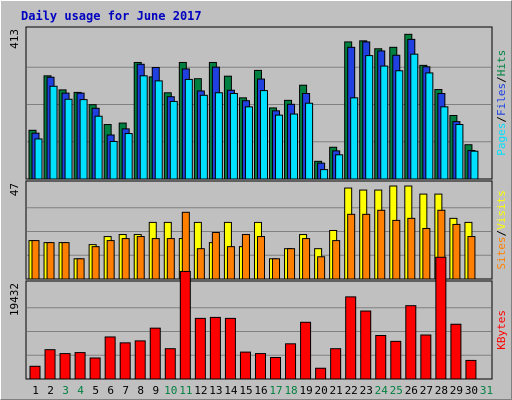 The image size is (512, 400). I want to click on day-label-18: 18, so click(290, 390).